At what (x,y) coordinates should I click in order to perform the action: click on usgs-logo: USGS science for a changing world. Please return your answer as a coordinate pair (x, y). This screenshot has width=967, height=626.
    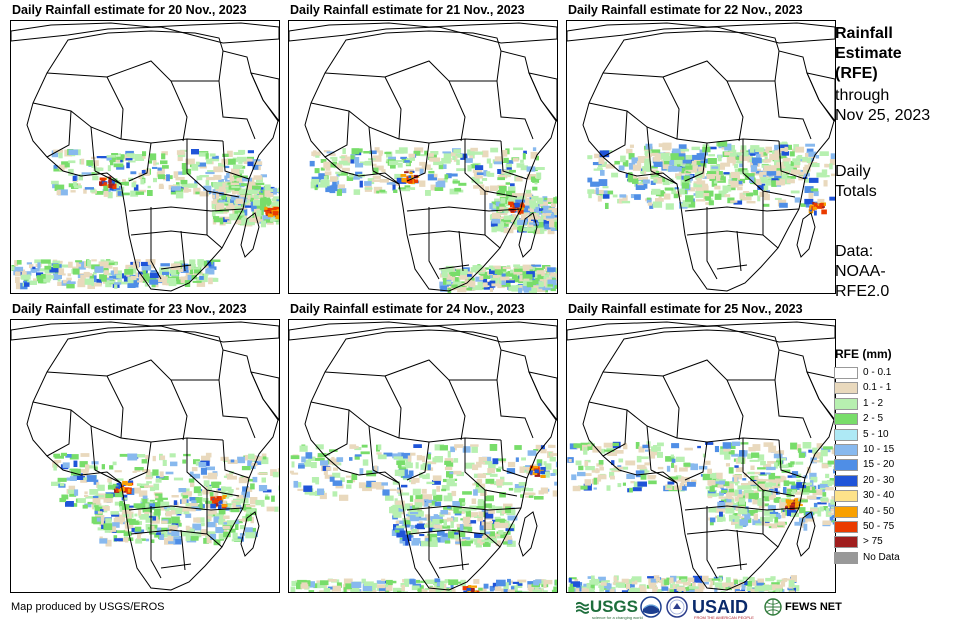
    Looking at the image, I should click on (609, 607).